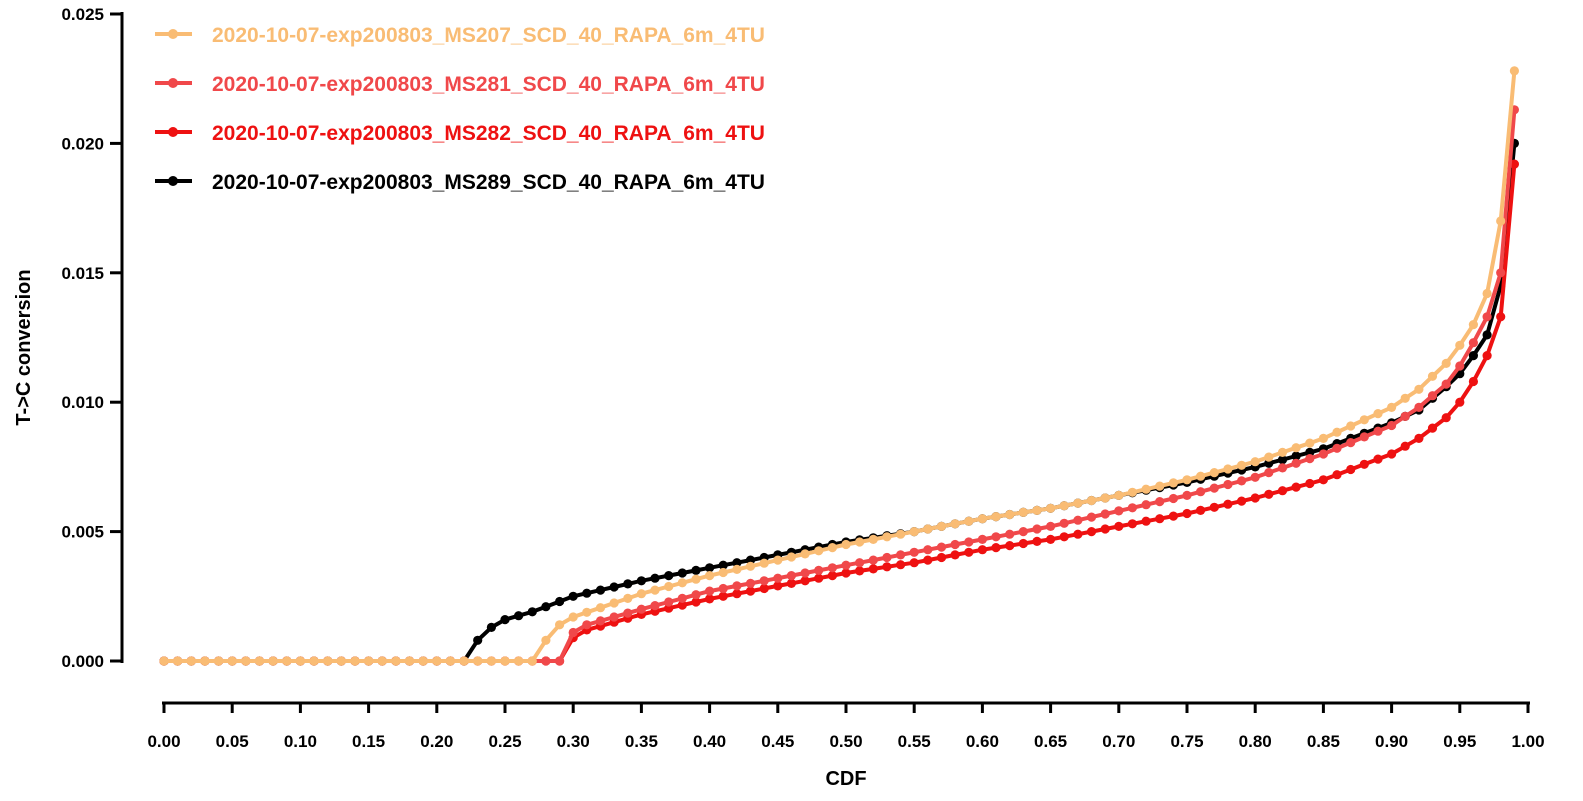 The image size is (1583, 801). What do you see at coordinates (91, 338) in the screenshot?
I see `y-ticks: 0.000 0.005 0.010 0.015 0.020 0.025` at bounding box center [91, 338].